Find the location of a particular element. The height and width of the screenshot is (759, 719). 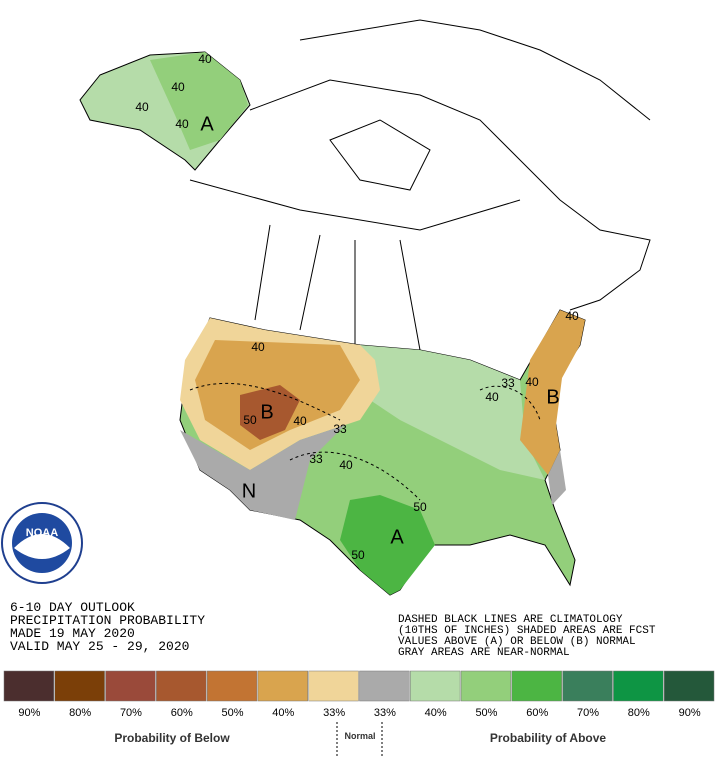

alaska-shade is located at coordinates (199, 101).